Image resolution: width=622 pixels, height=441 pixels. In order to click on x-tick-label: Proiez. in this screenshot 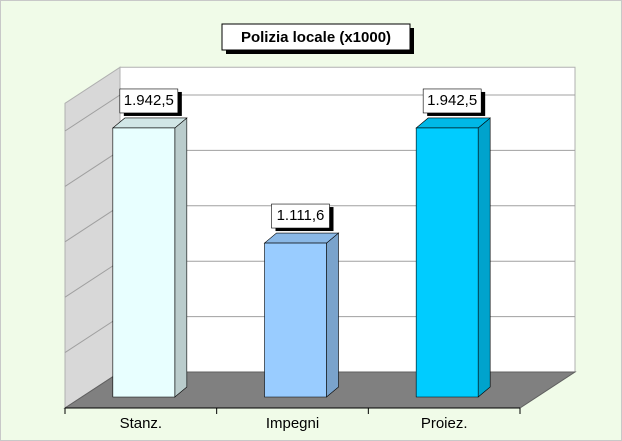, I will do `click(444, 423)`.